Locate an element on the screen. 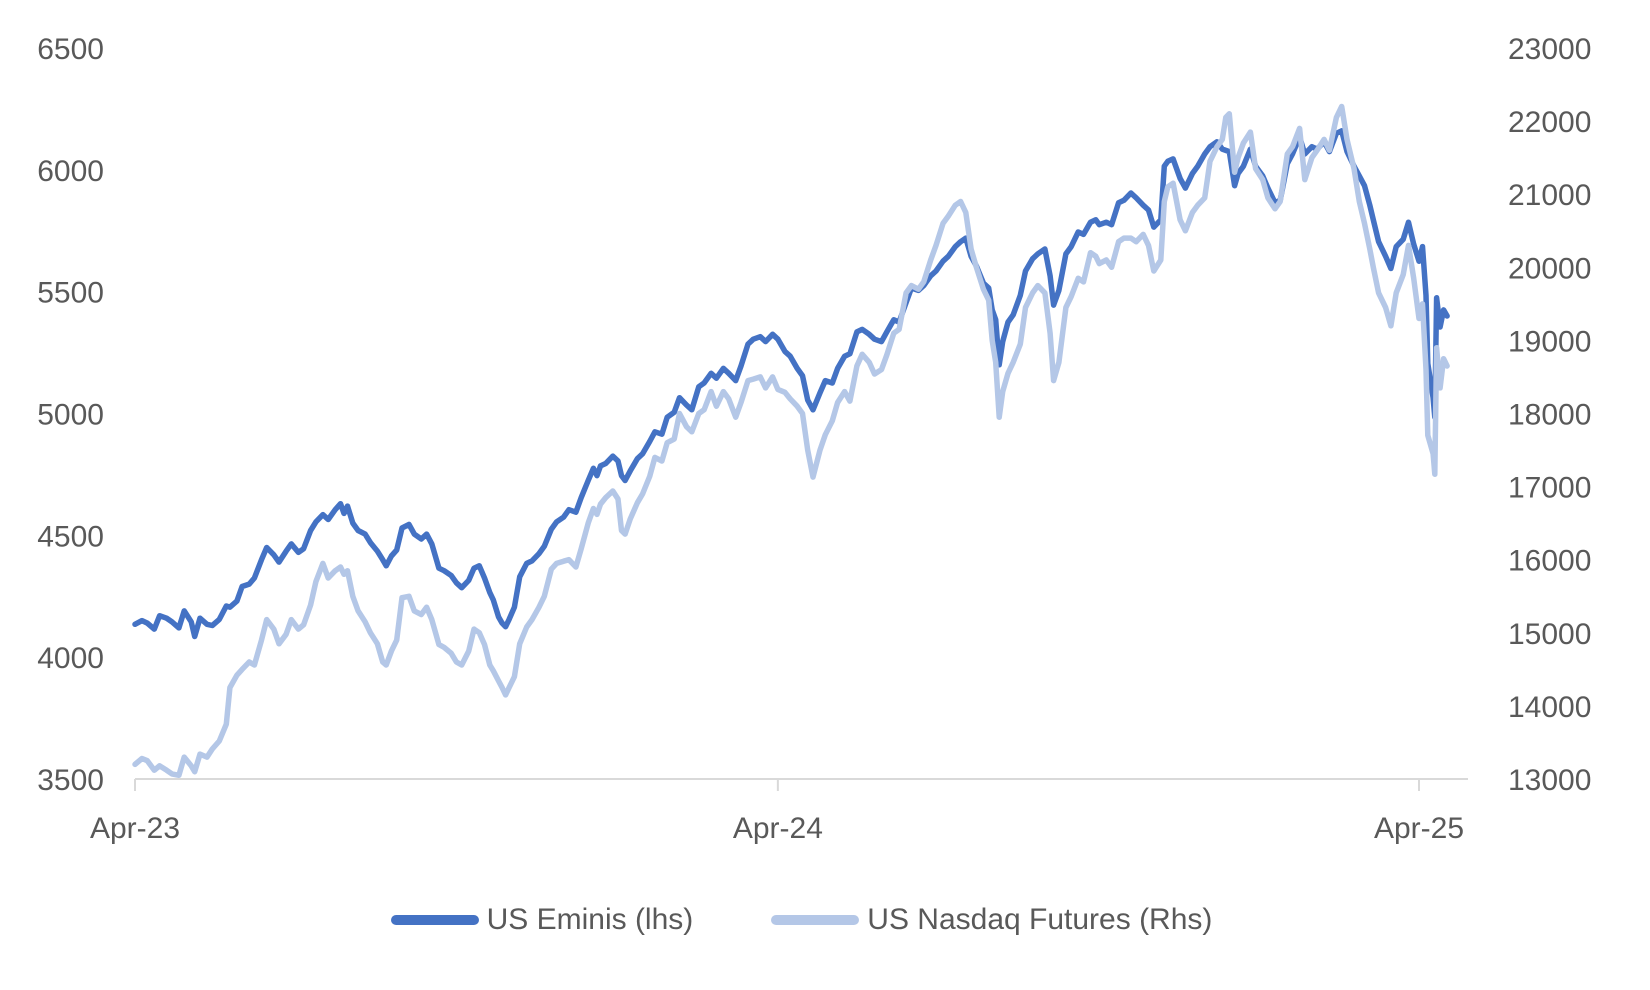 Image resolution: width=1650 pixels, height=990 pixels. y-right-tick-label: 15000 is located at coordinates (1549, 634).